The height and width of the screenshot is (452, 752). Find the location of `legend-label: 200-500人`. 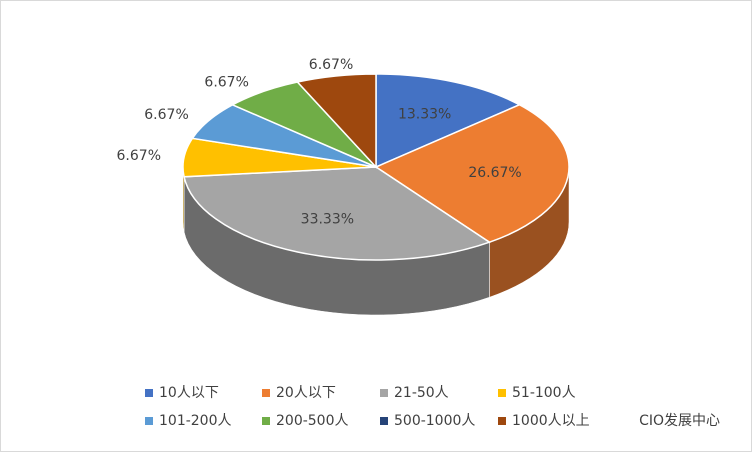

legend-label: 200-500人 is located at coordinates (312, 421).